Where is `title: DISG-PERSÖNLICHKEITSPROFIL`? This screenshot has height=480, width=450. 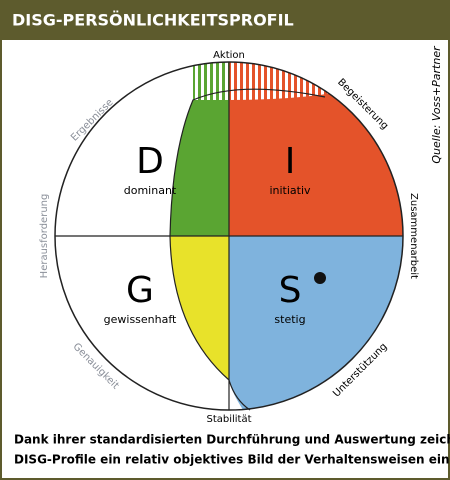
title: DISG-PERSÖNLICHKEITSPROFIL is located at coordinates (153, 20).